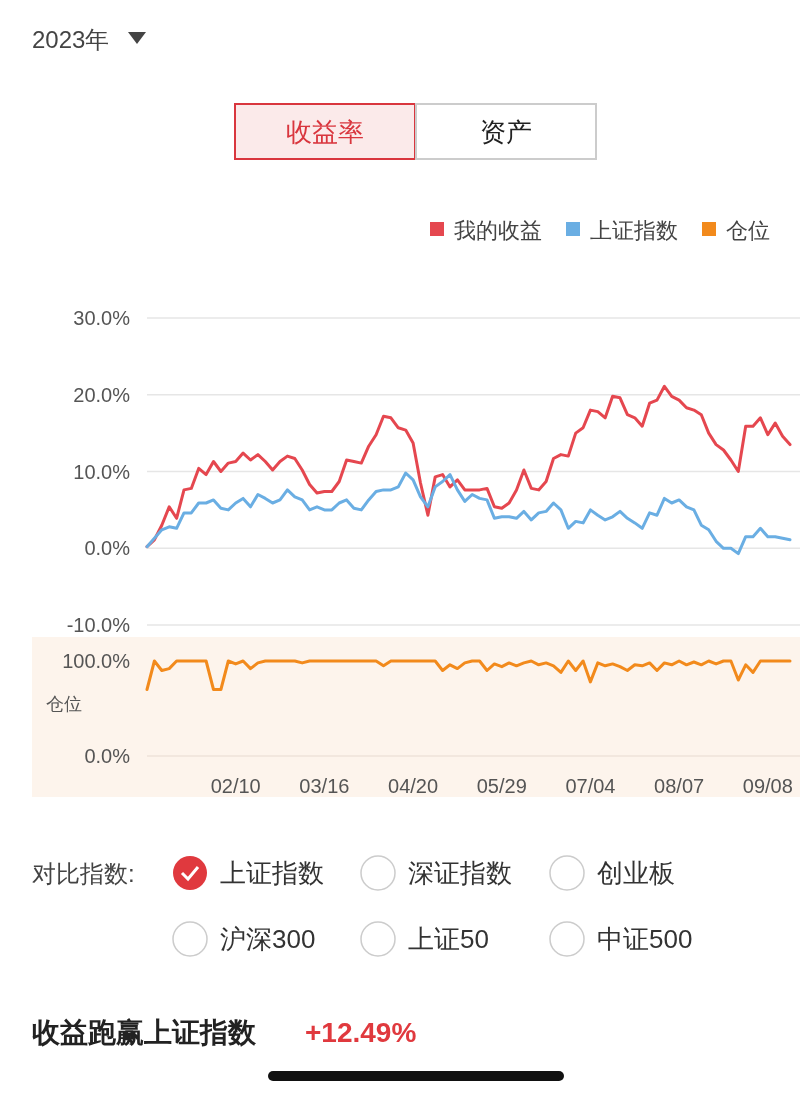 The width and height of the screenshot is (800, 1098). I want to click on text: 上证指数, so click(272, 873).